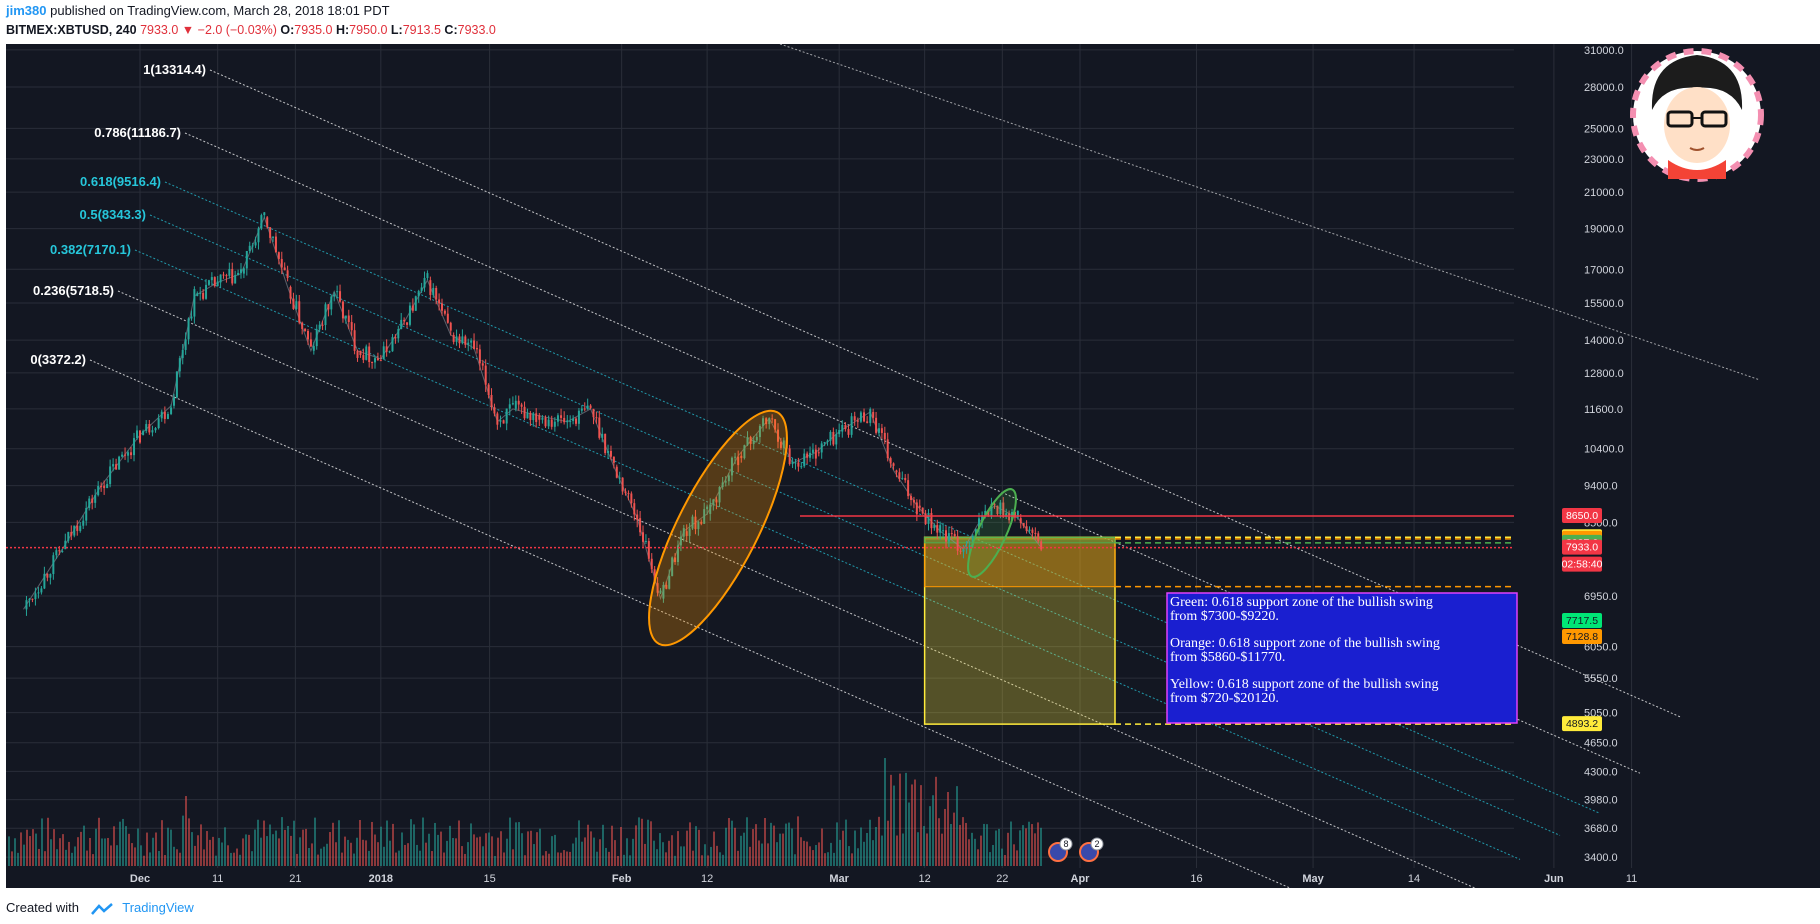  I want to click on author-link: jim380, so click(26, 10).